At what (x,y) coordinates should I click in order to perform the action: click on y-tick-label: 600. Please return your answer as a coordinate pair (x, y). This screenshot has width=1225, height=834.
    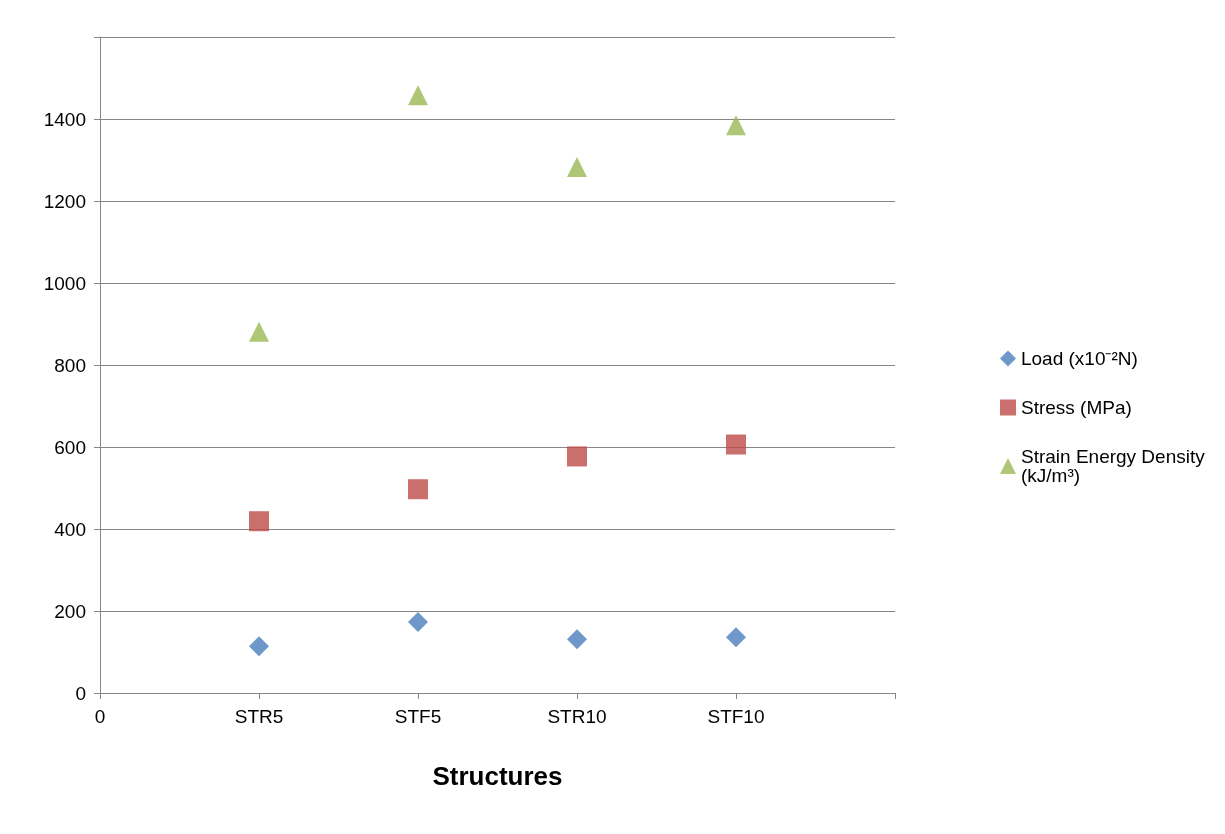
    Looking at the image, I should click on (70, 447).